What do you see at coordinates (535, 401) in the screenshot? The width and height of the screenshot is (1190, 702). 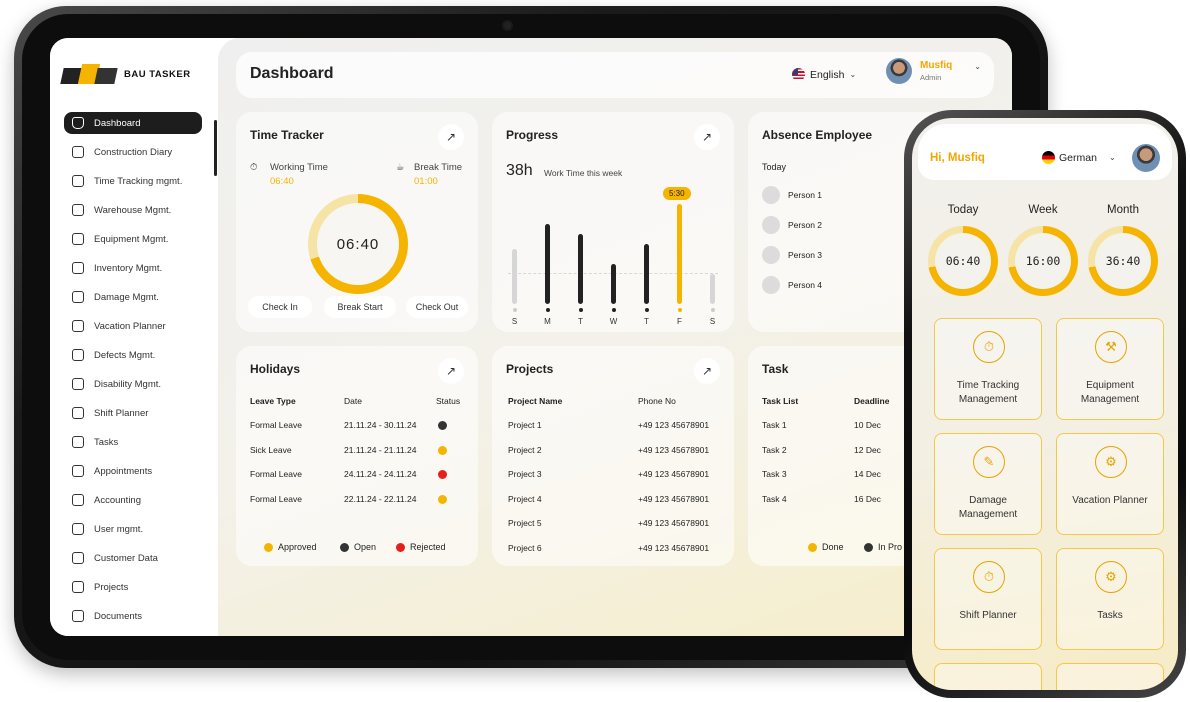 I see `column-header: Project Name` at bounding box center [535, 401].